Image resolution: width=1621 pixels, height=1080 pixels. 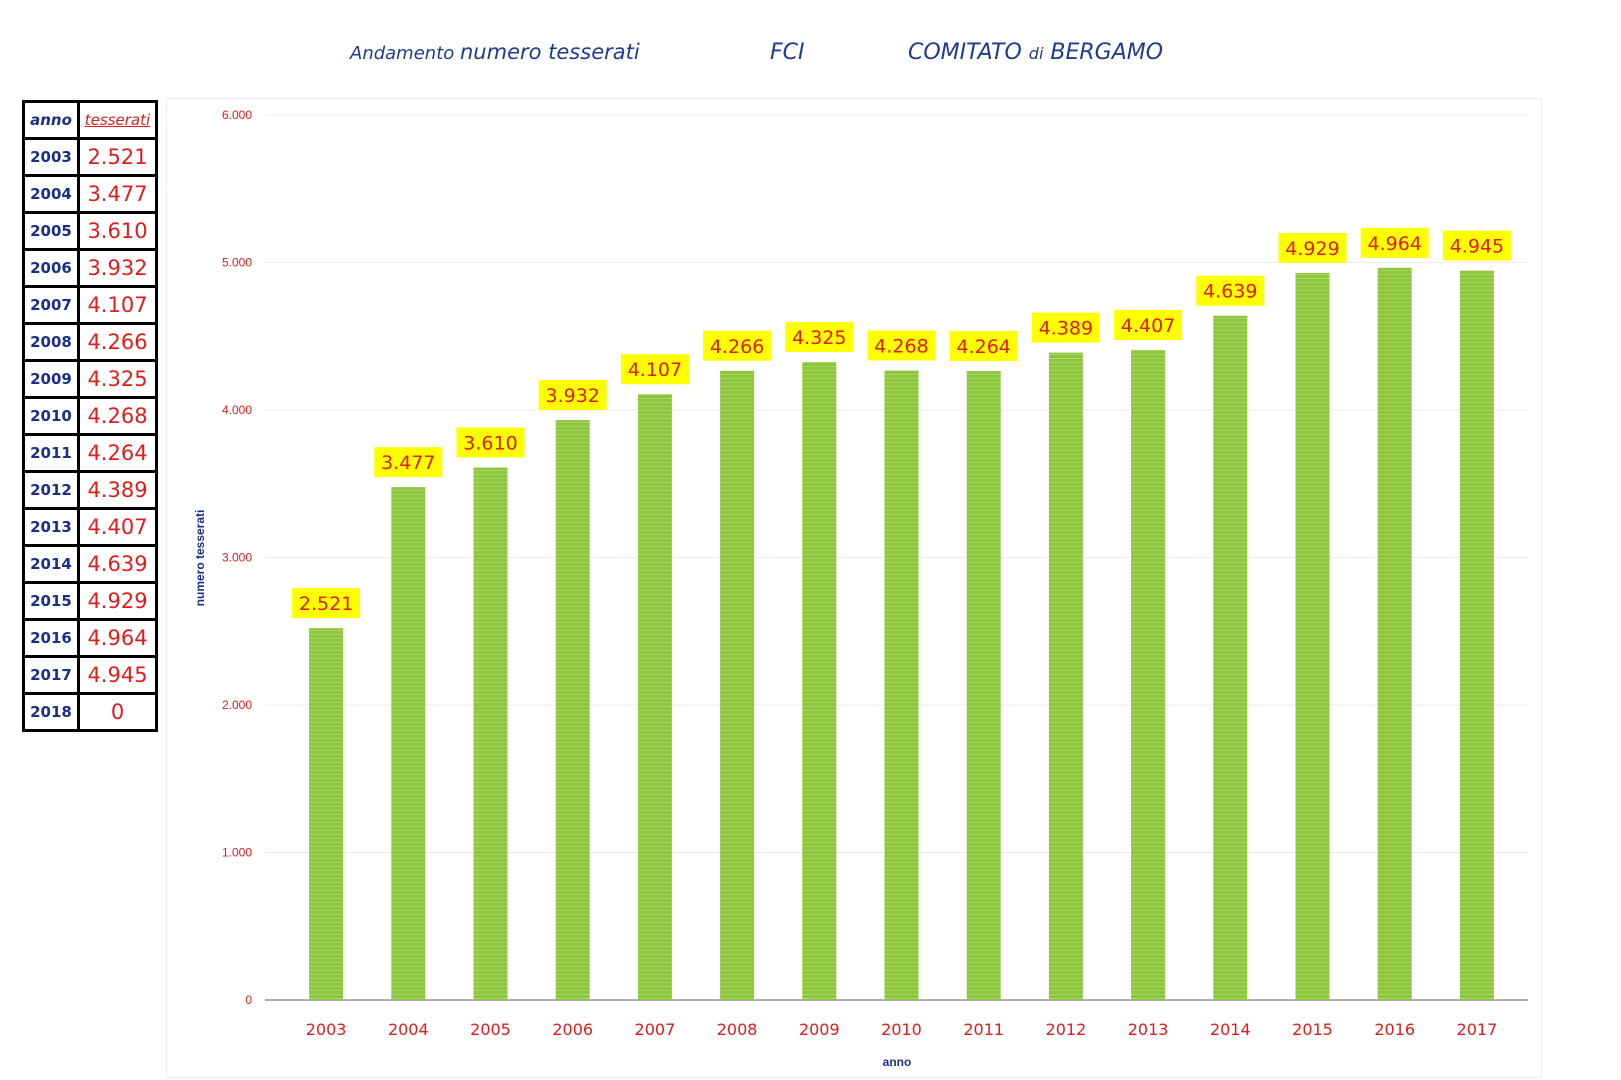 I want to click on value-cell: 4.266, so click(x=117, y=342).